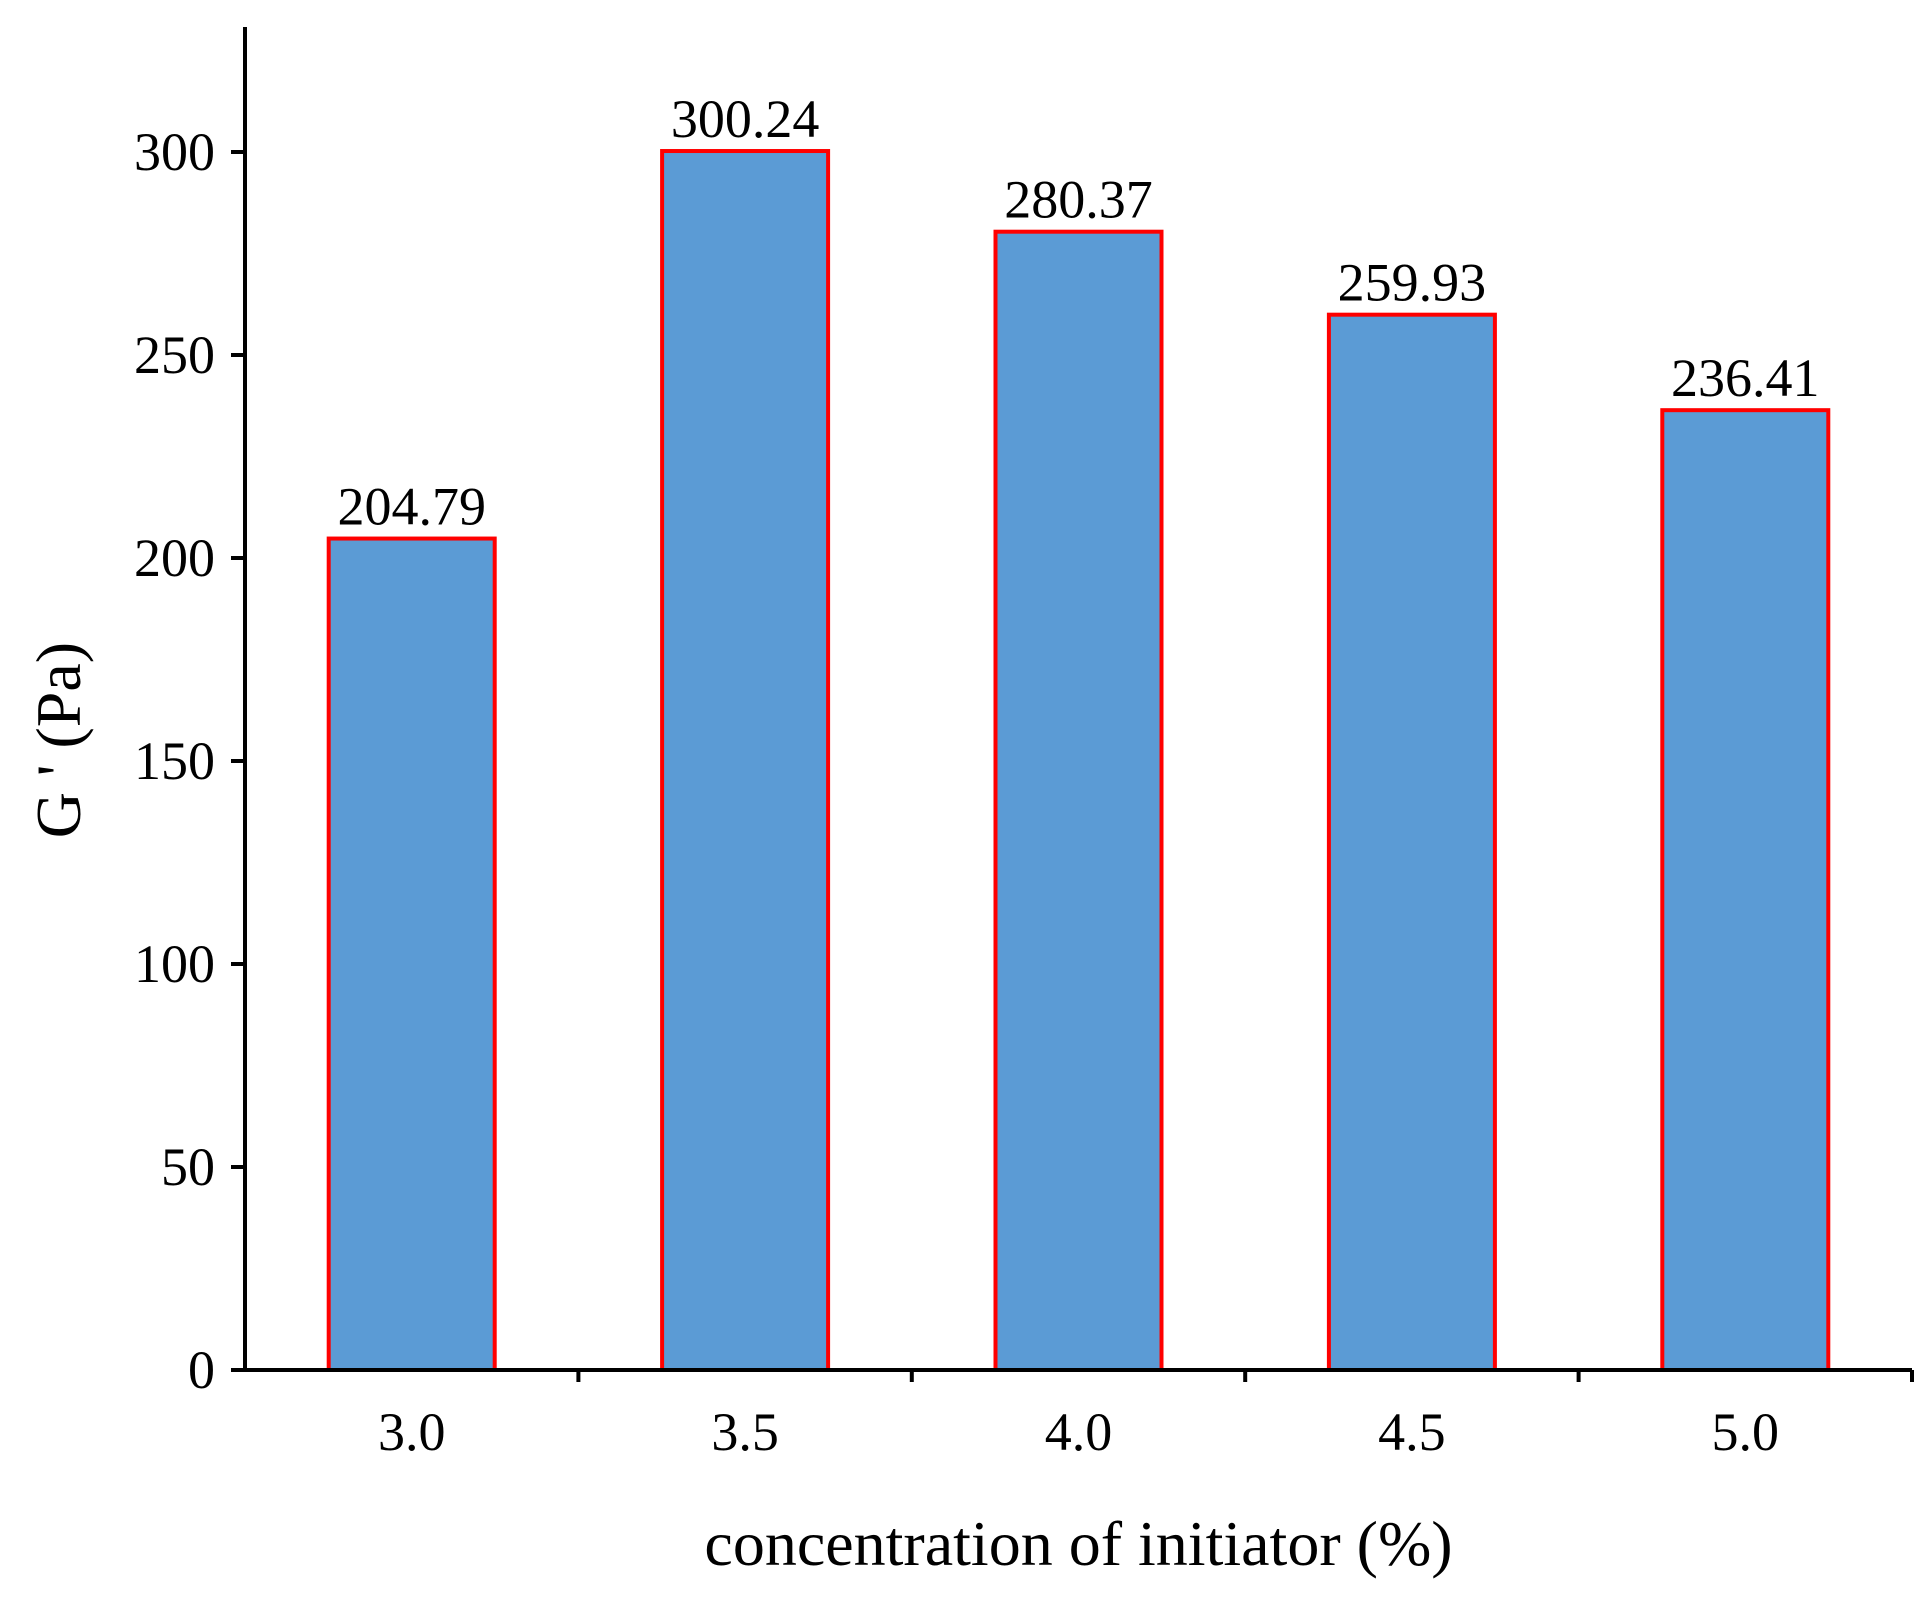  What do you see at coordinates (1411, 842) in the screenshot?
I see `bar-4.5` at bounding box center [1411, 842].